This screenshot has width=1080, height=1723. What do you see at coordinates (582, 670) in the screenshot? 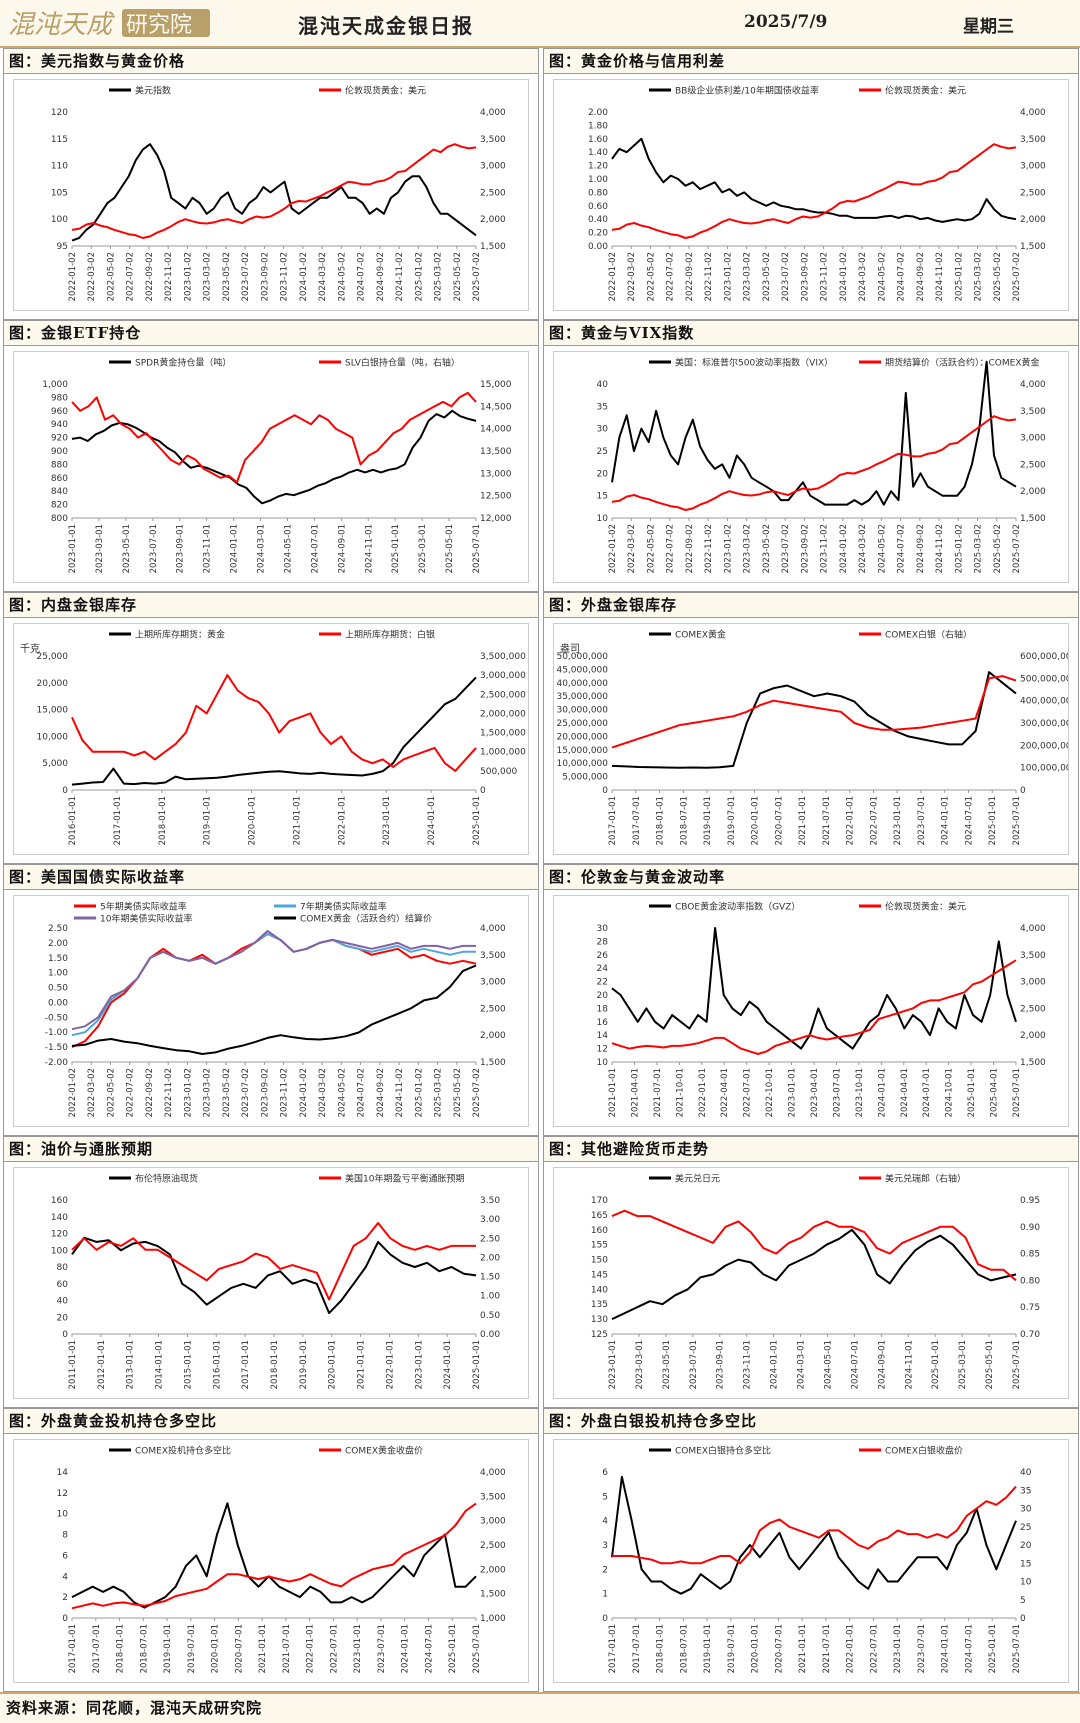
I see `y-left-tick: 45,000,000` at bounding box center [582, 670].